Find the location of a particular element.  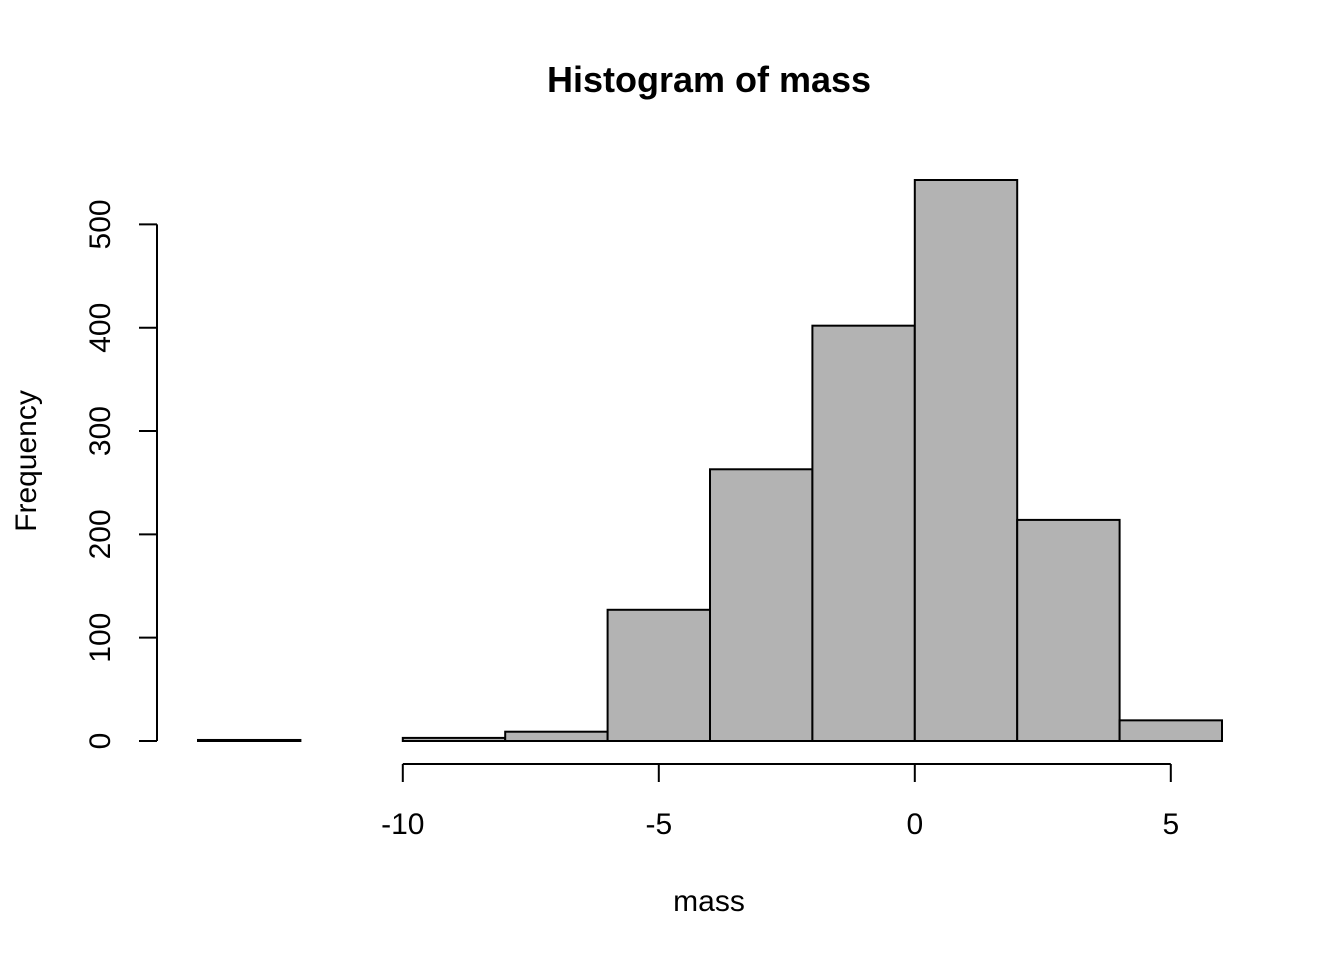

y-tick-label: 0 is located at coordinates (100, 741).